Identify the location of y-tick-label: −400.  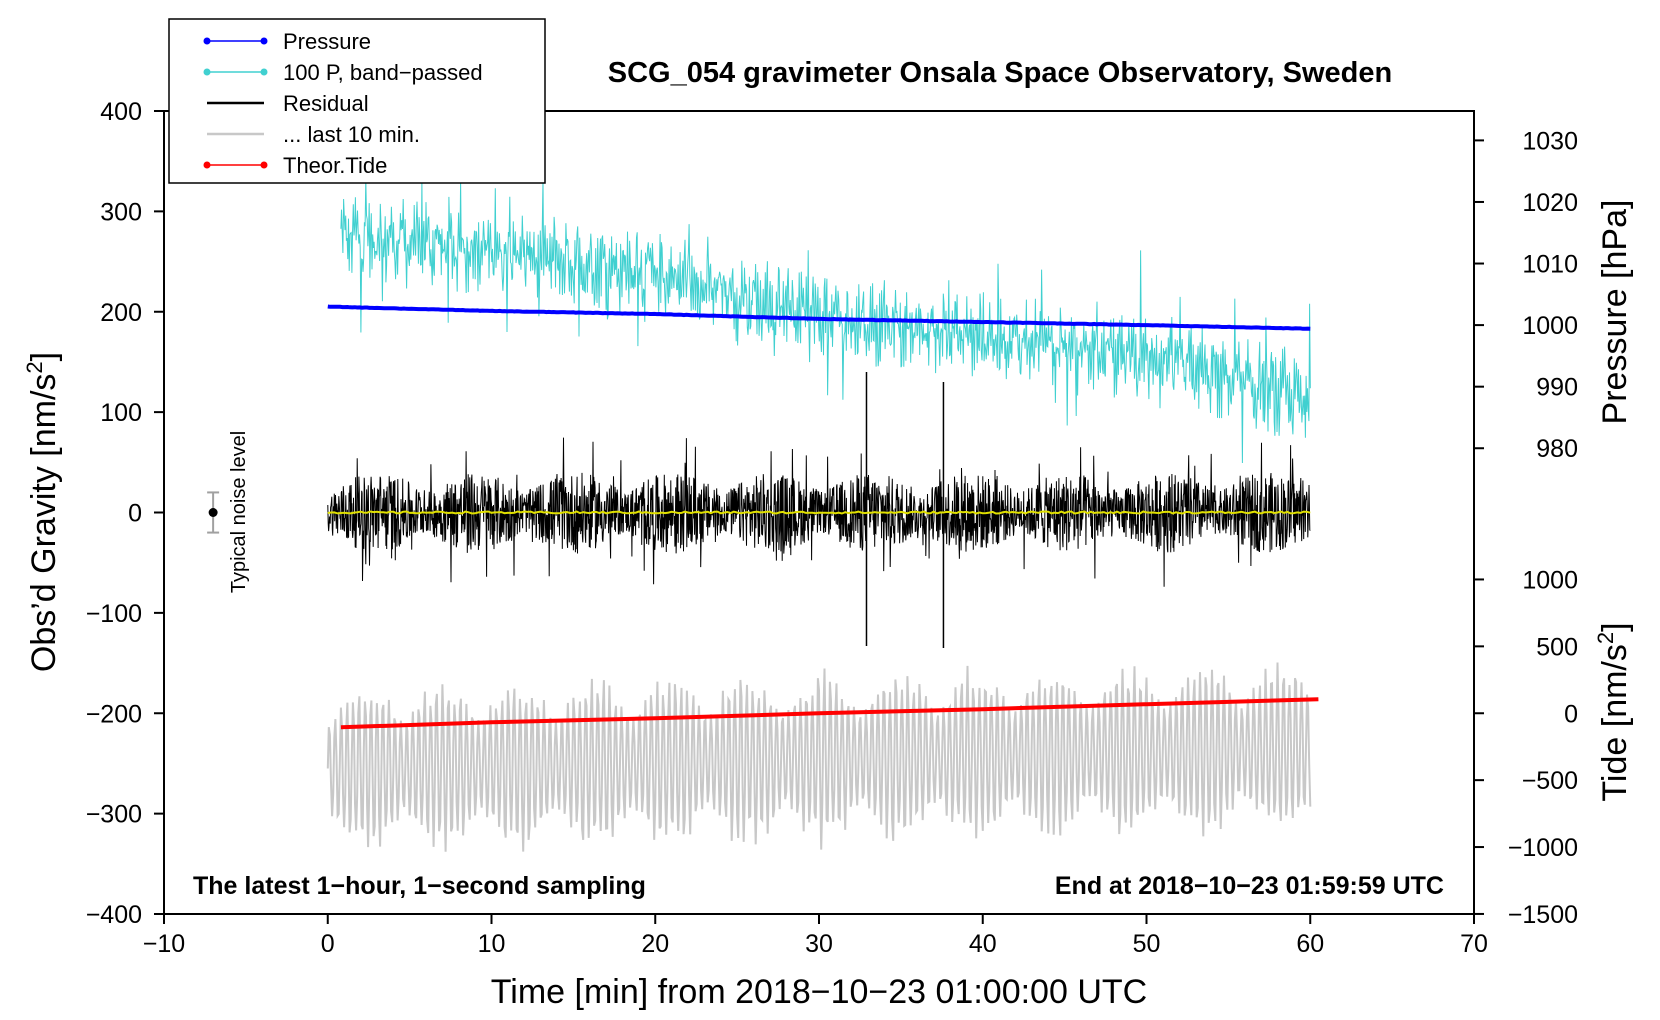
(114, 915).